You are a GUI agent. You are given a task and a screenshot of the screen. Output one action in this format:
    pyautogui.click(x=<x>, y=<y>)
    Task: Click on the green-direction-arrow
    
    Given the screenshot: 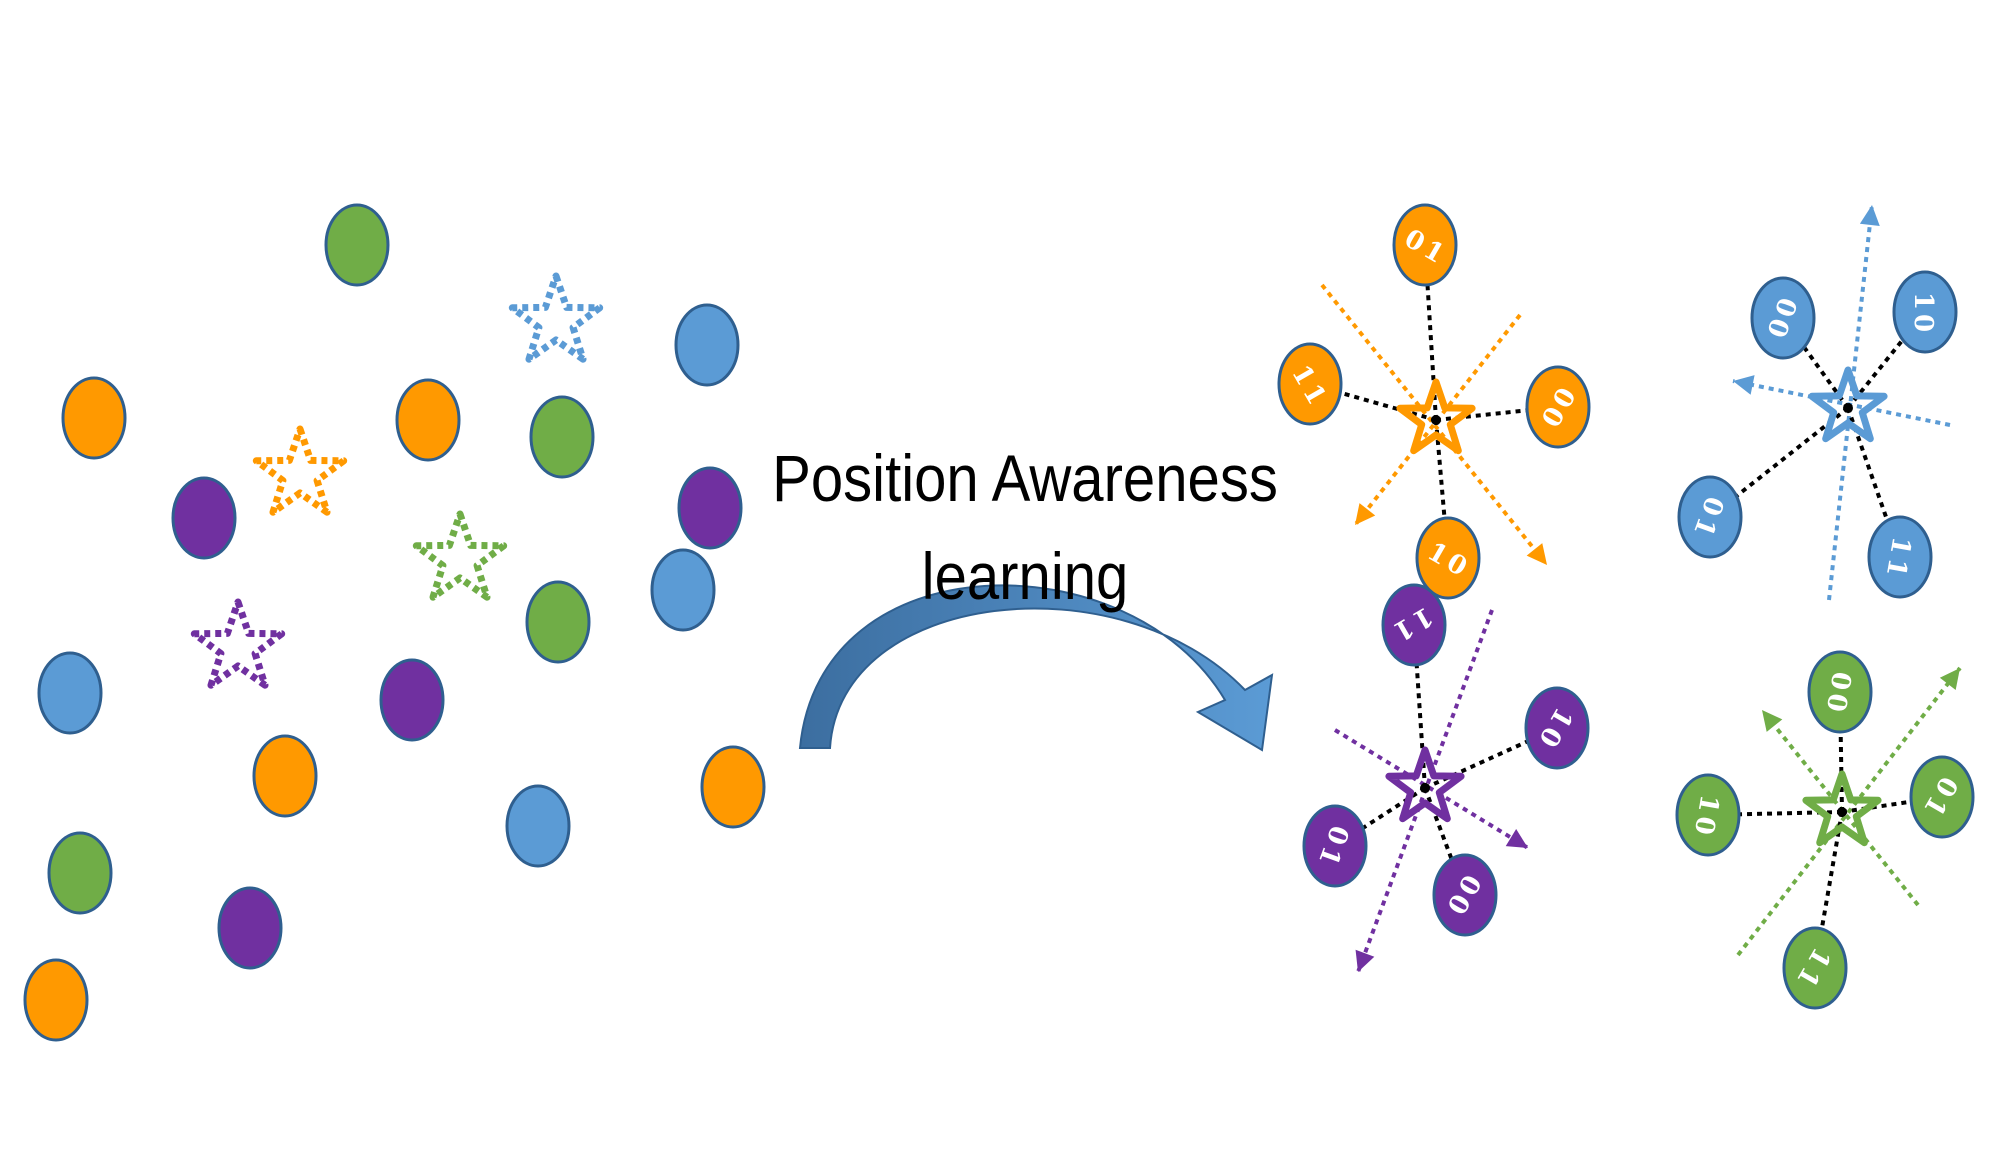 What is the action you would take?
    pyautogui.click(x=1849, y=811)
    